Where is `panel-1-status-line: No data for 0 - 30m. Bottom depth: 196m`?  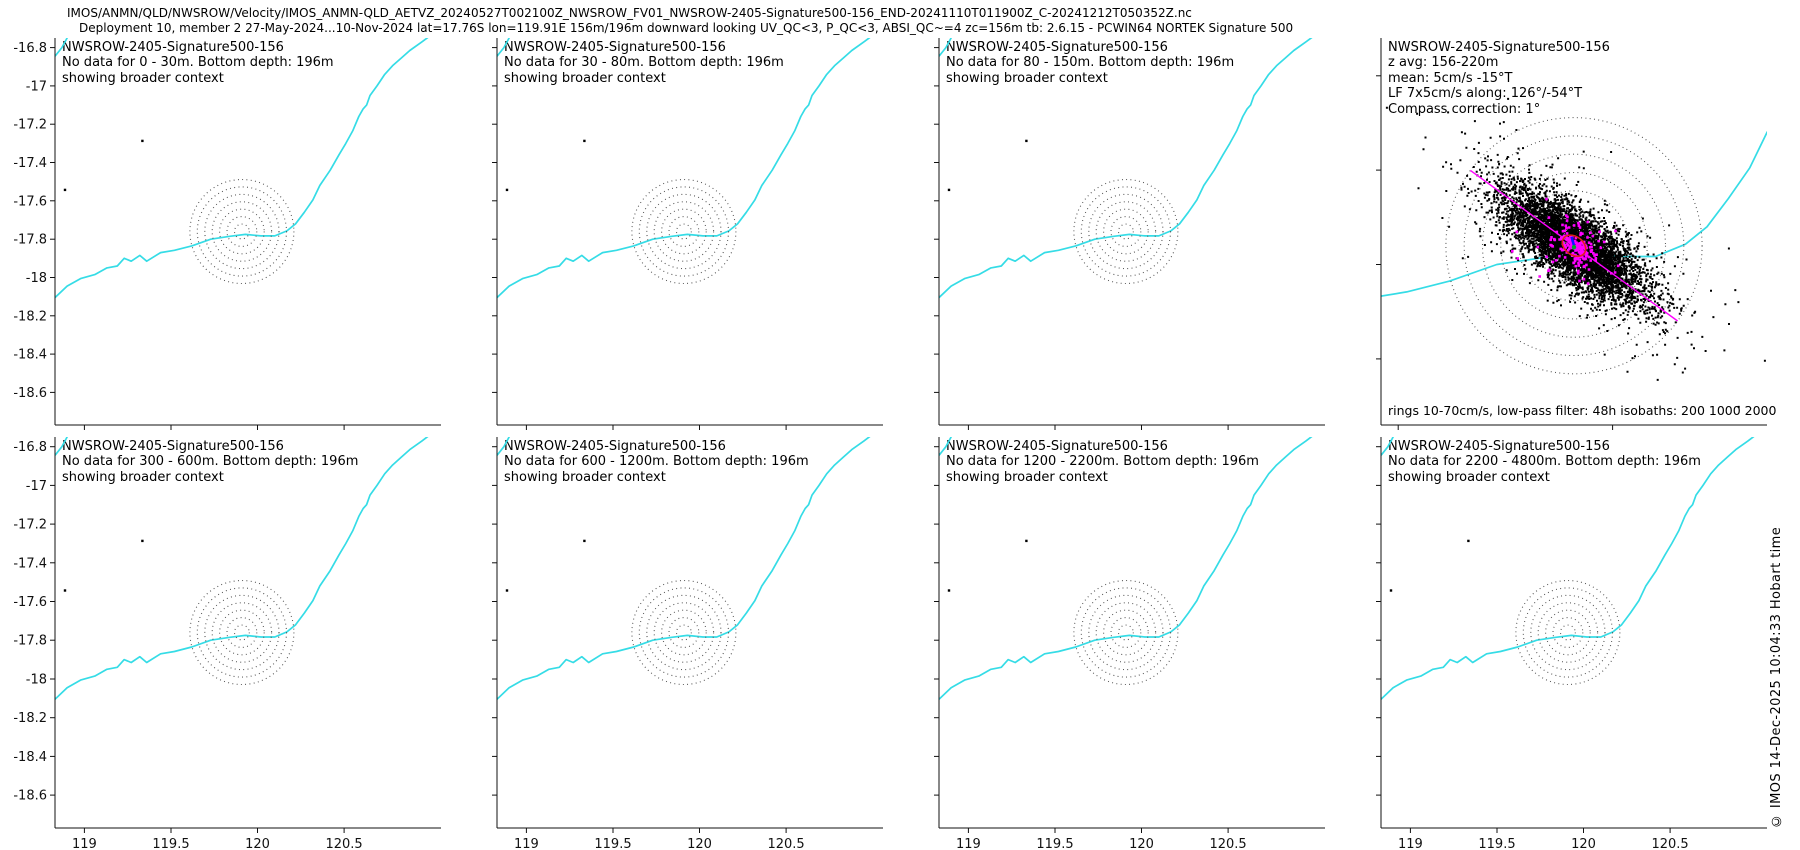 panel-1-status-line: No data for 0 - 30m. Bottom depth: 196m is located at coordinates (198, 63).